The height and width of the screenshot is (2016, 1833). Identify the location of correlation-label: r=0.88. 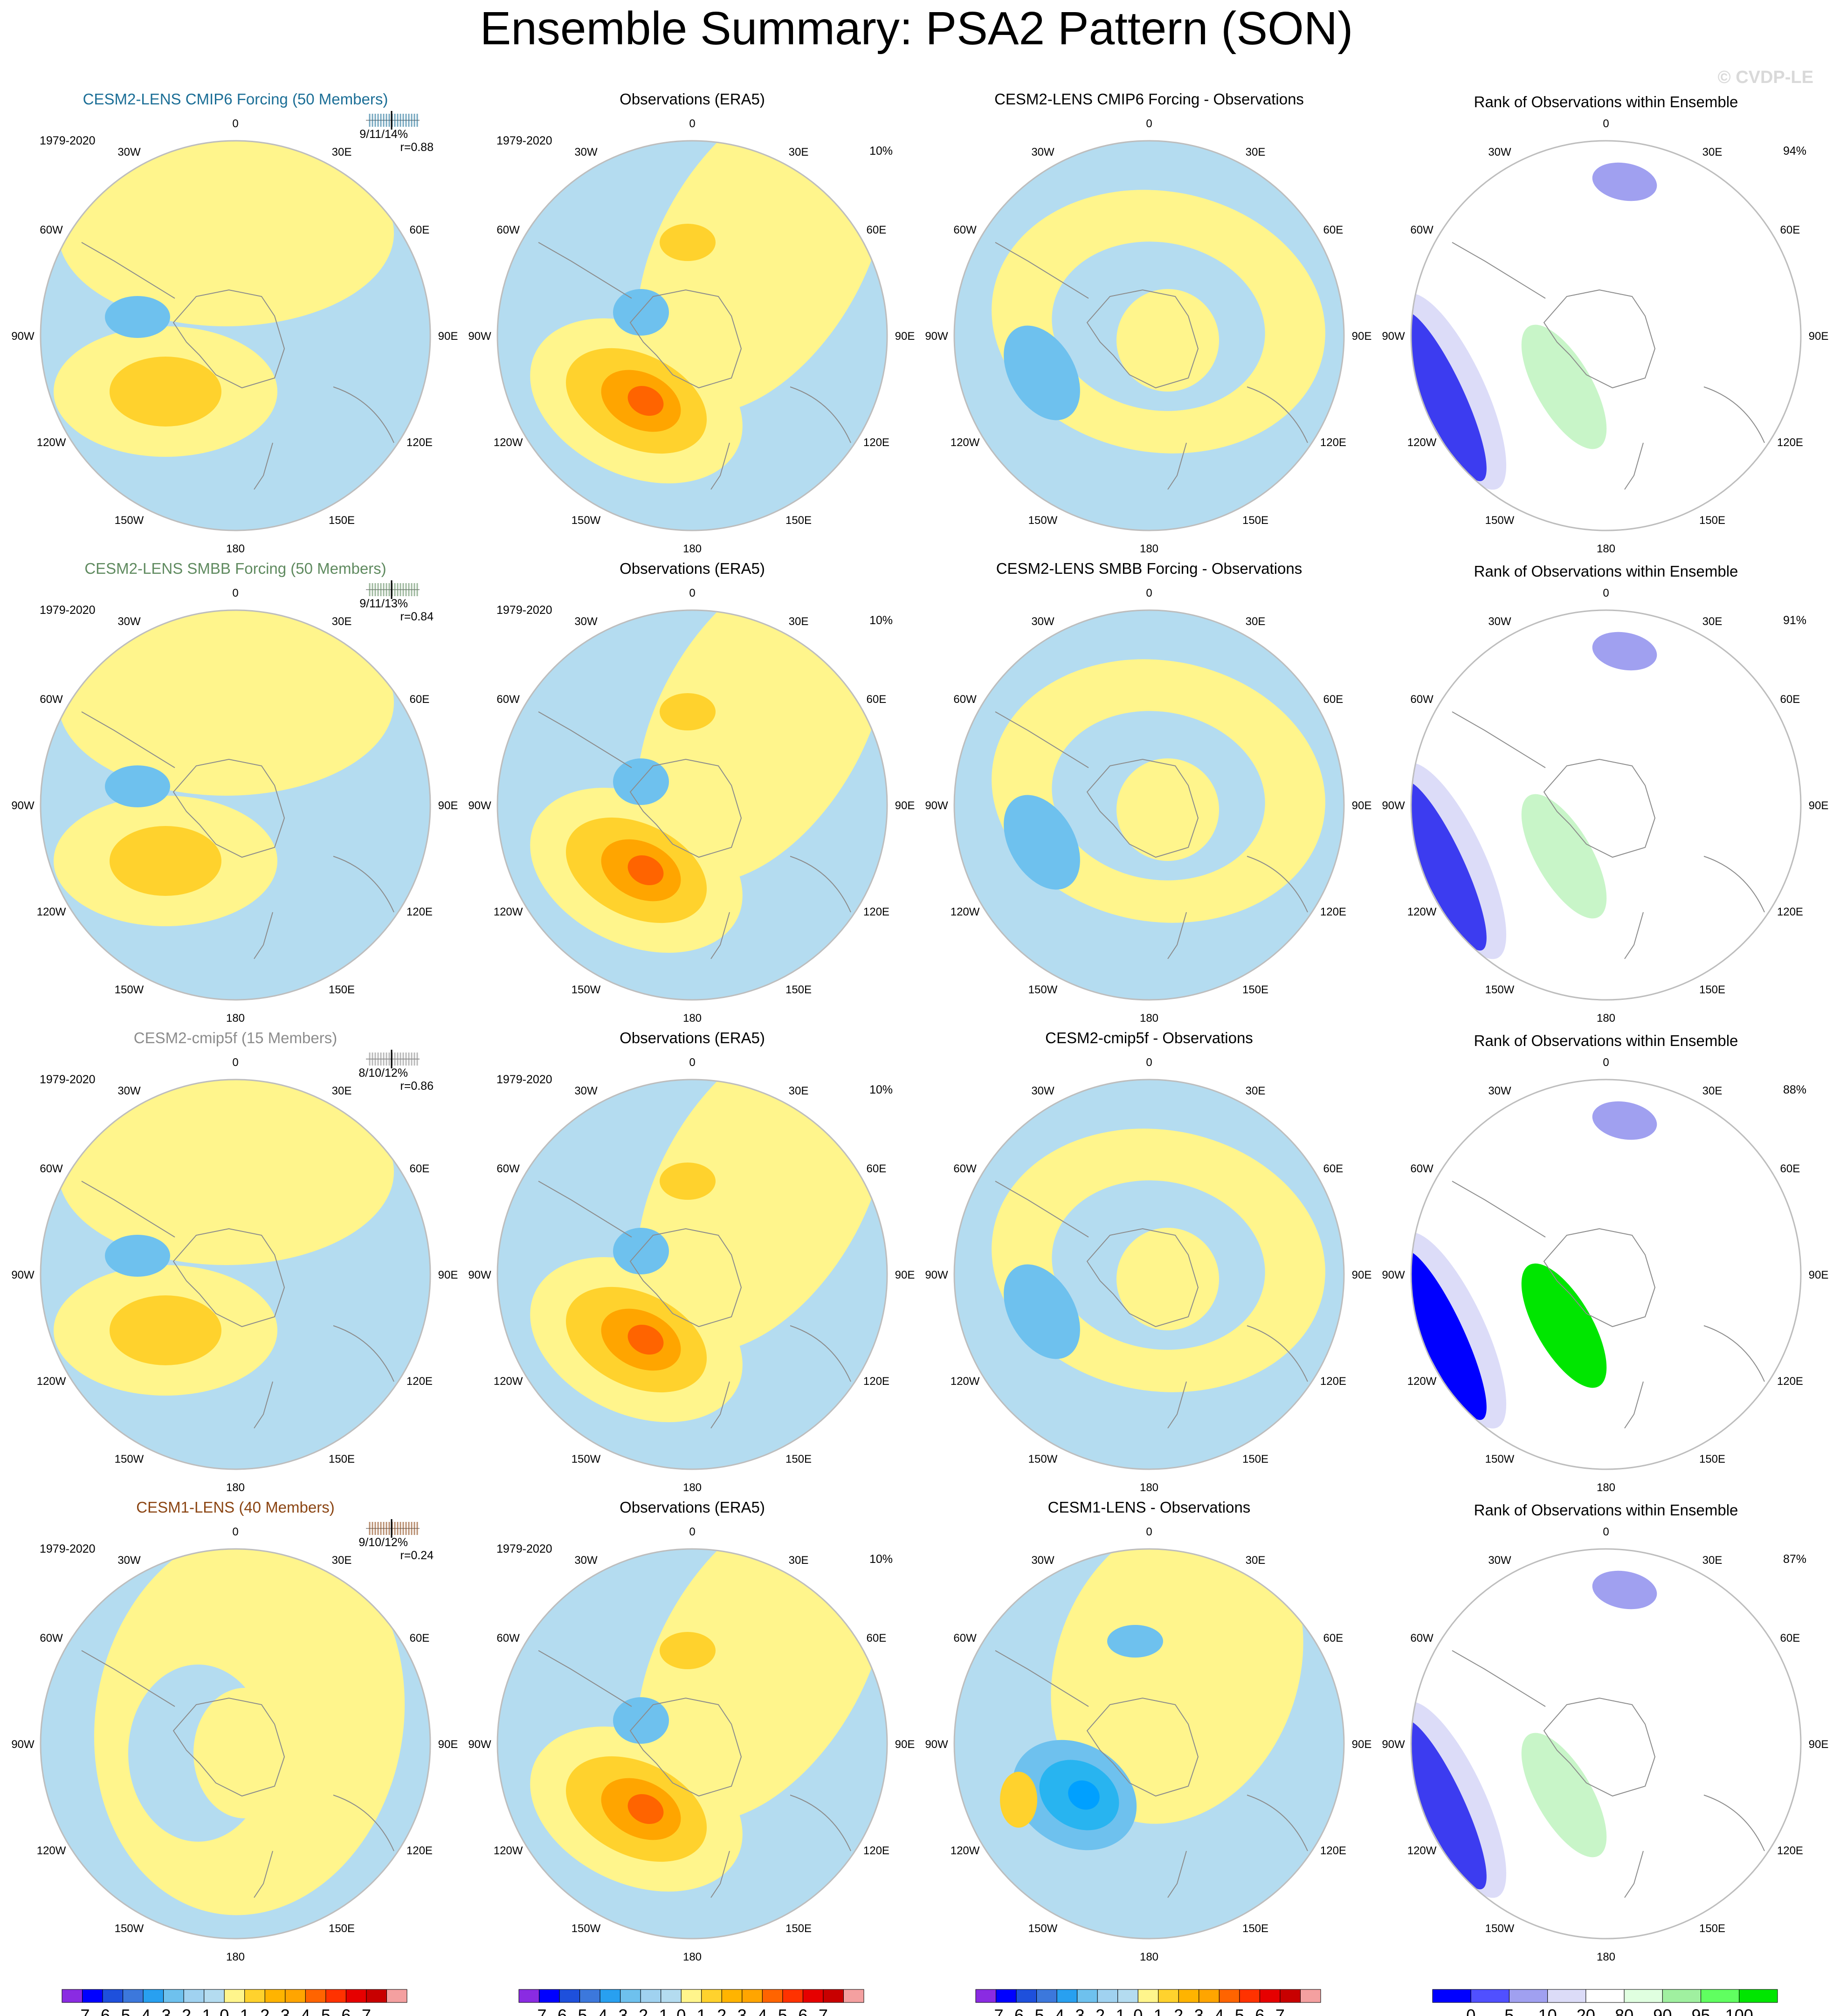
(417, 147).